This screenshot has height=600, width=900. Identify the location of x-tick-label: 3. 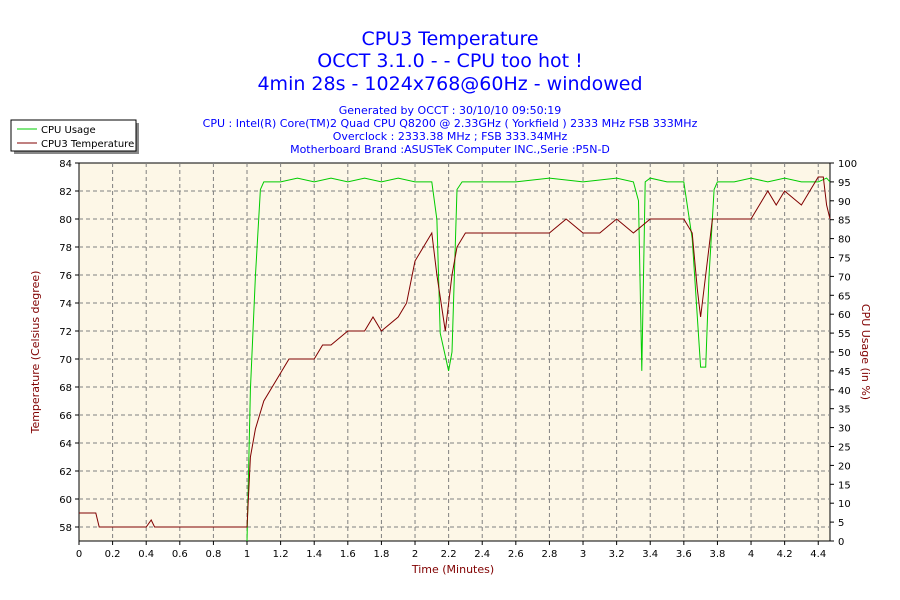
(583, 554).